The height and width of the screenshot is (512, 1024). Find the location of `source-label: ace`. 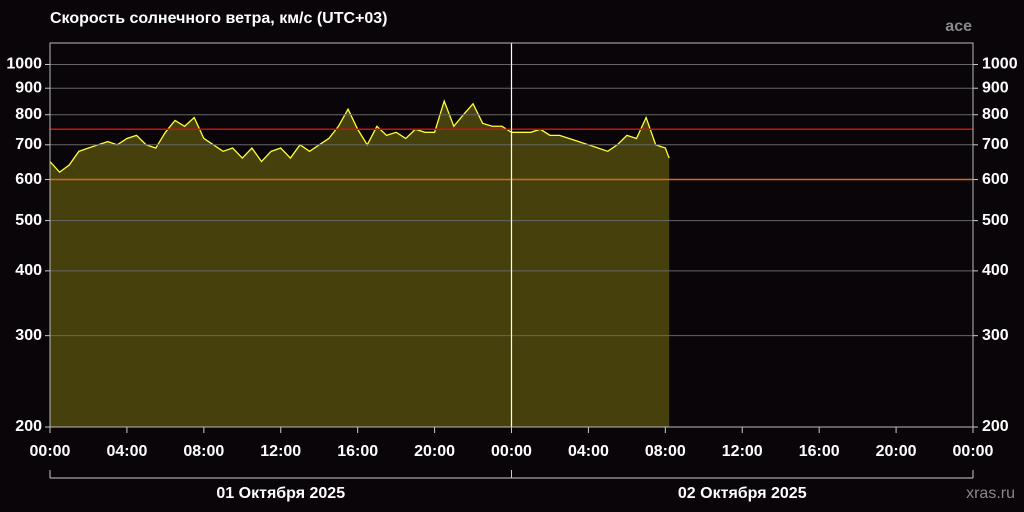

source-label: ace is located at coordinates (958, 26).